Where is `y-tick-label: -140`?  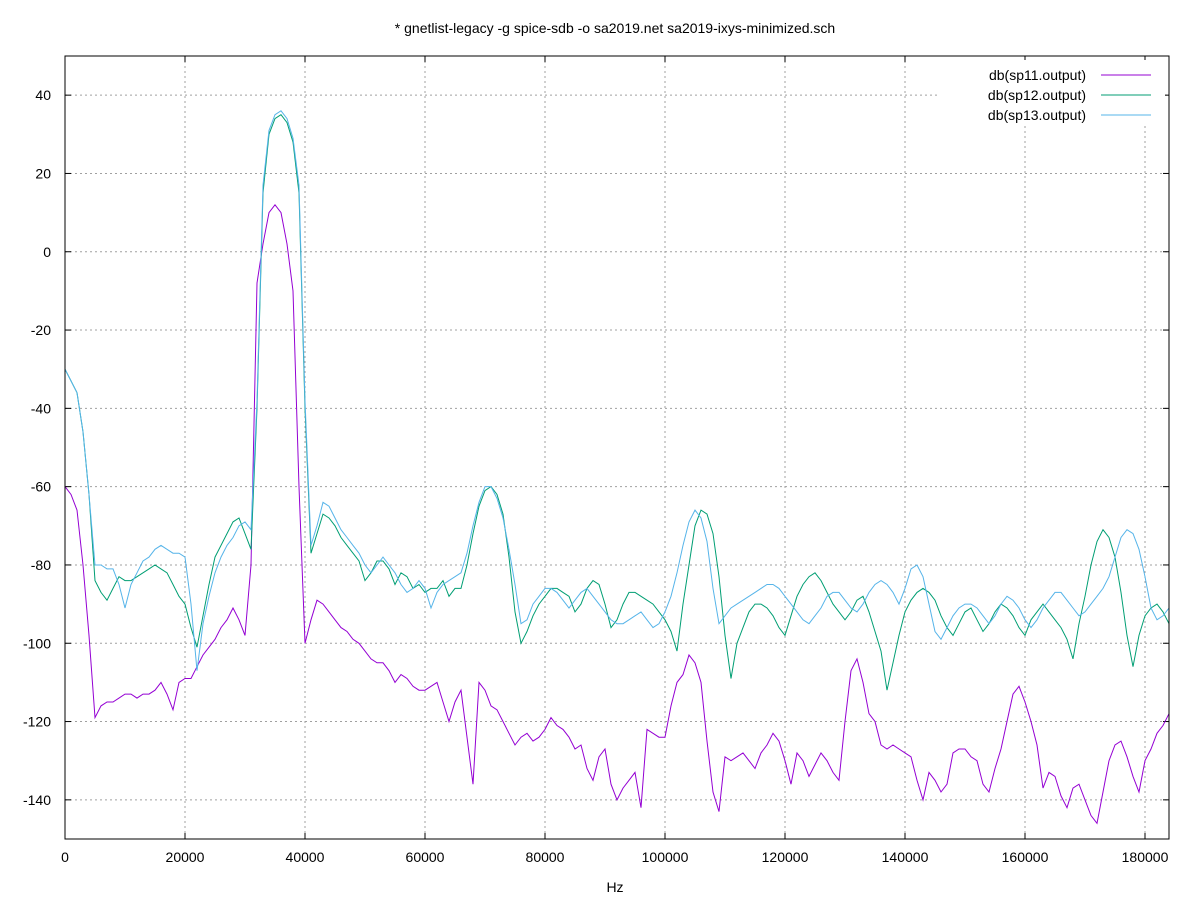 y-tick-label: -140 is located at coordinates (37, 800).